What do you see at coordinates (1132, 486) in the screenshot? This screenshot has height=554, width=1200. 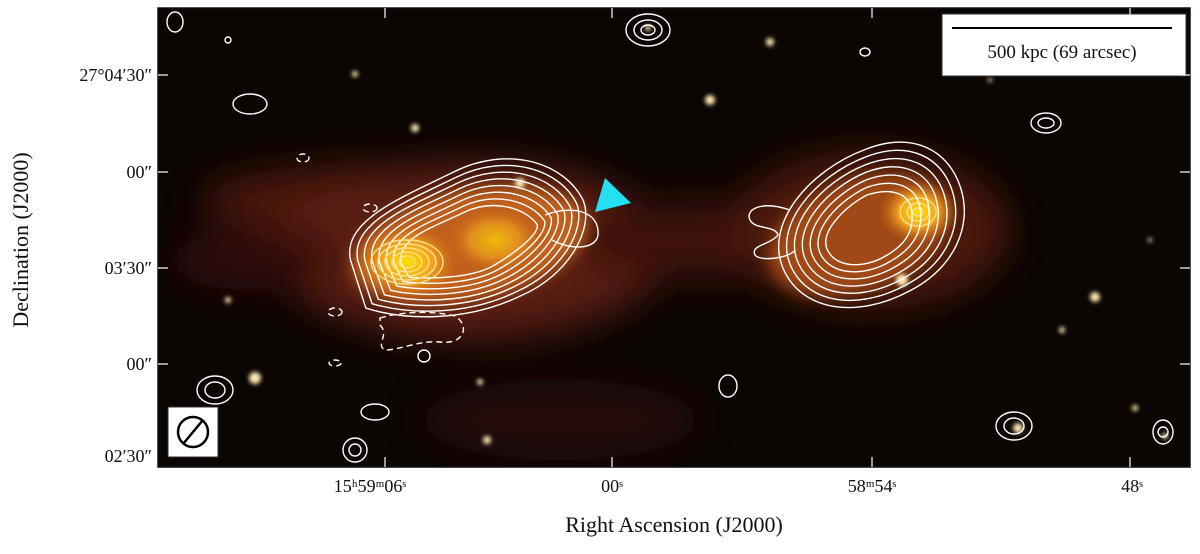 I see `x-tick-label: 48ˢ` at bounding box center [1132, 486].